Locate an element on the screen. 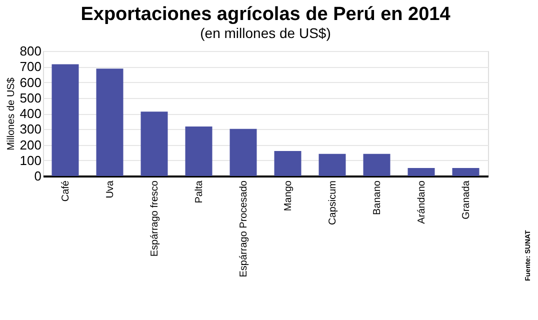 This screenshot has height=320, width=538. y-tick-label: 400 is located at coordinates (31, 113).